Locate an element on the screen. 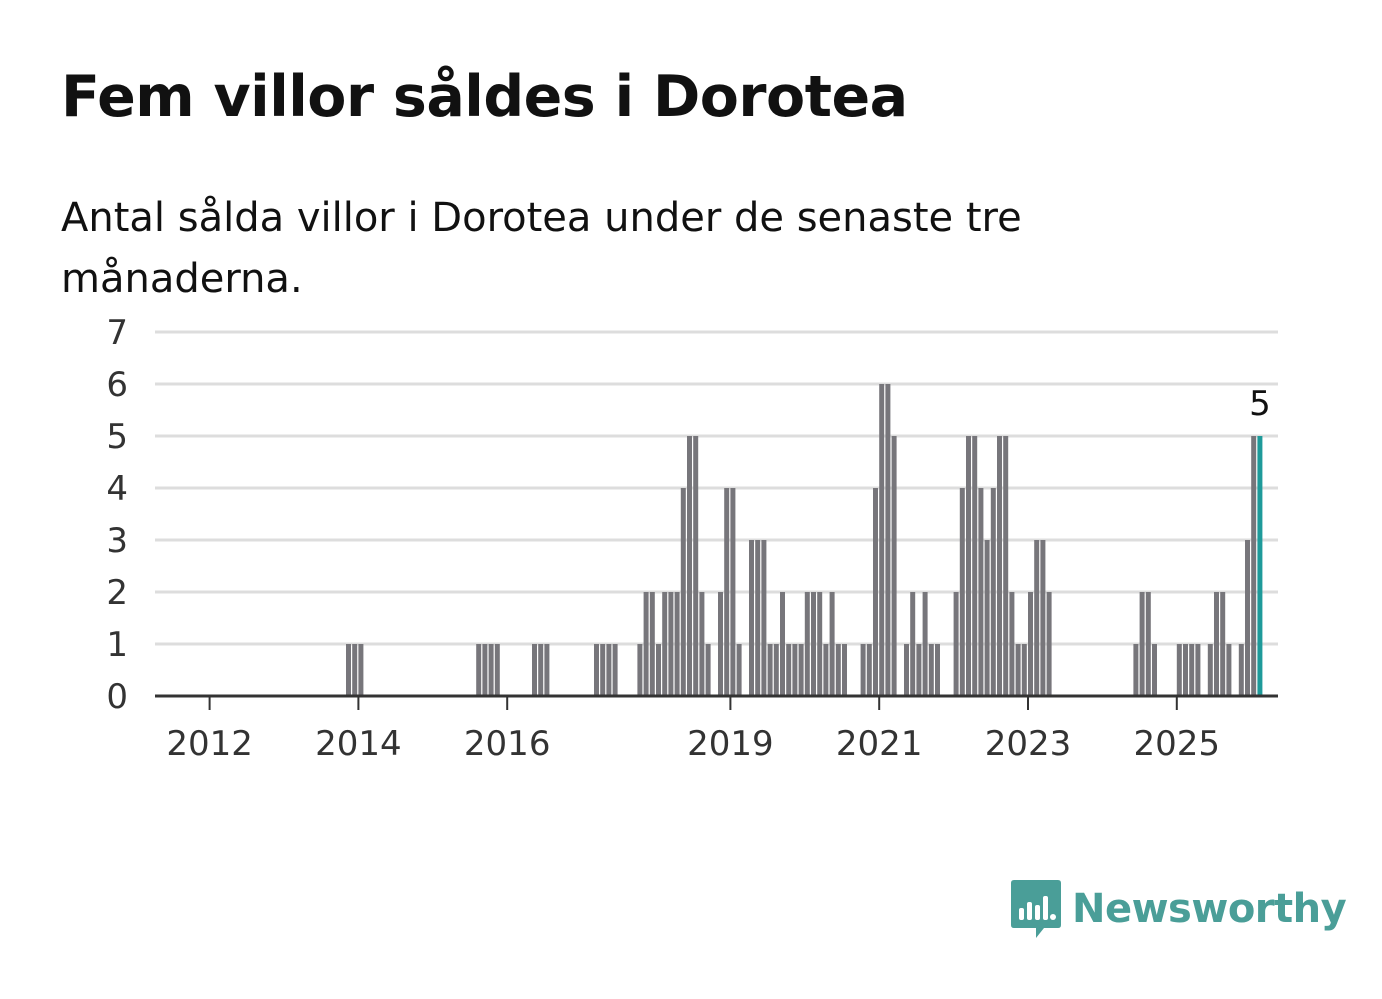  x-tick-label: 2023 is located at coordinates (1028, 744).